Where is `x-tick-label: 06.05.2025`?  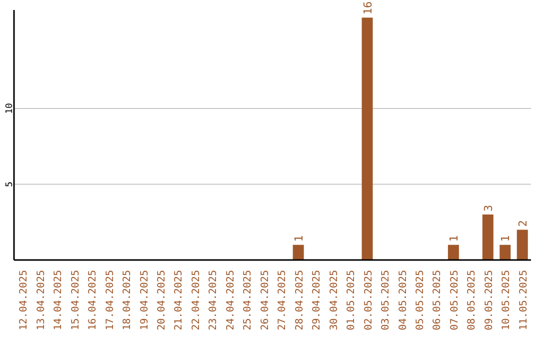 x-tick-label: 06.05.2025 is located at coordinates (438, 300).